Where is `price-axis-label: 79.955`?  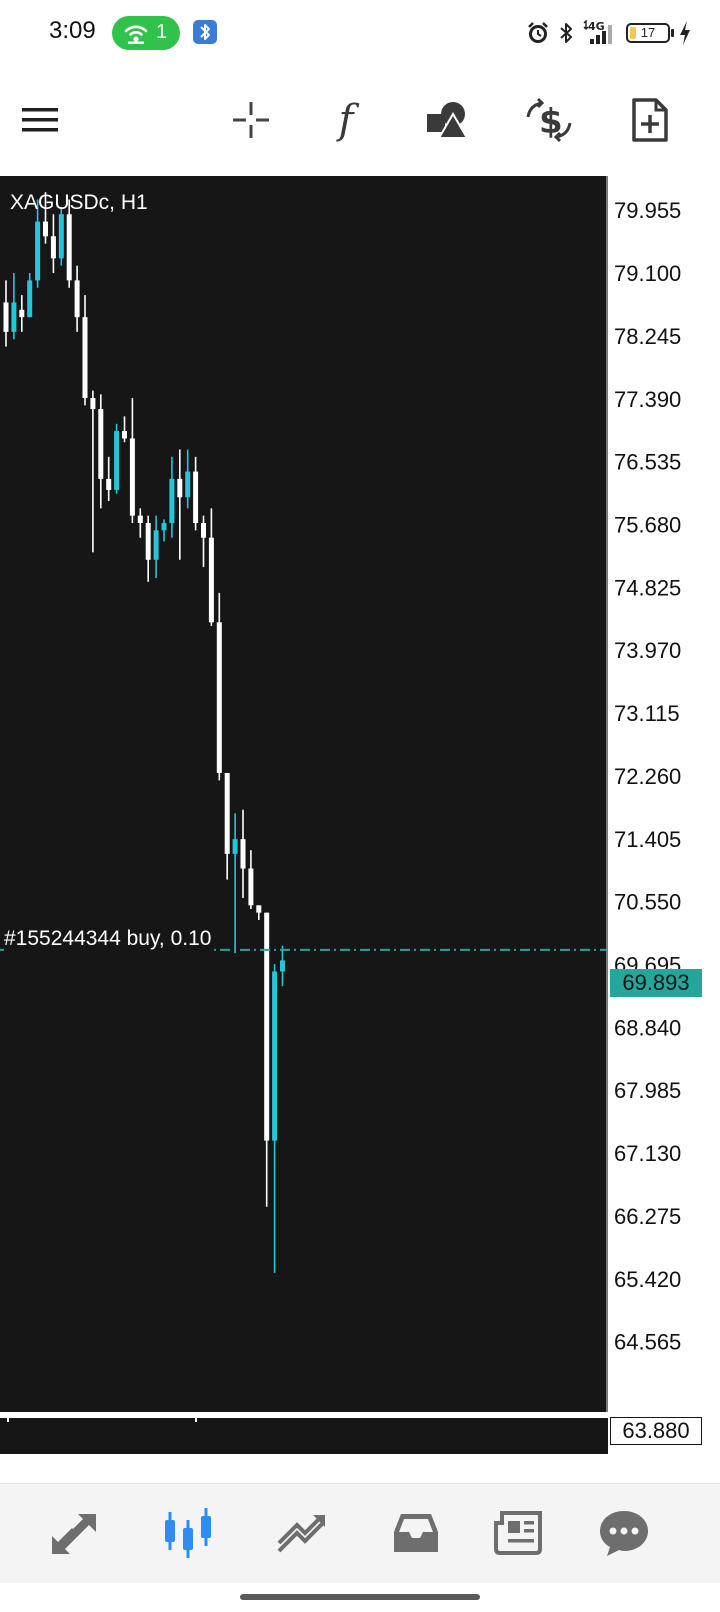
price-axis-label: 79.955 is located at coordinates (647, 210).